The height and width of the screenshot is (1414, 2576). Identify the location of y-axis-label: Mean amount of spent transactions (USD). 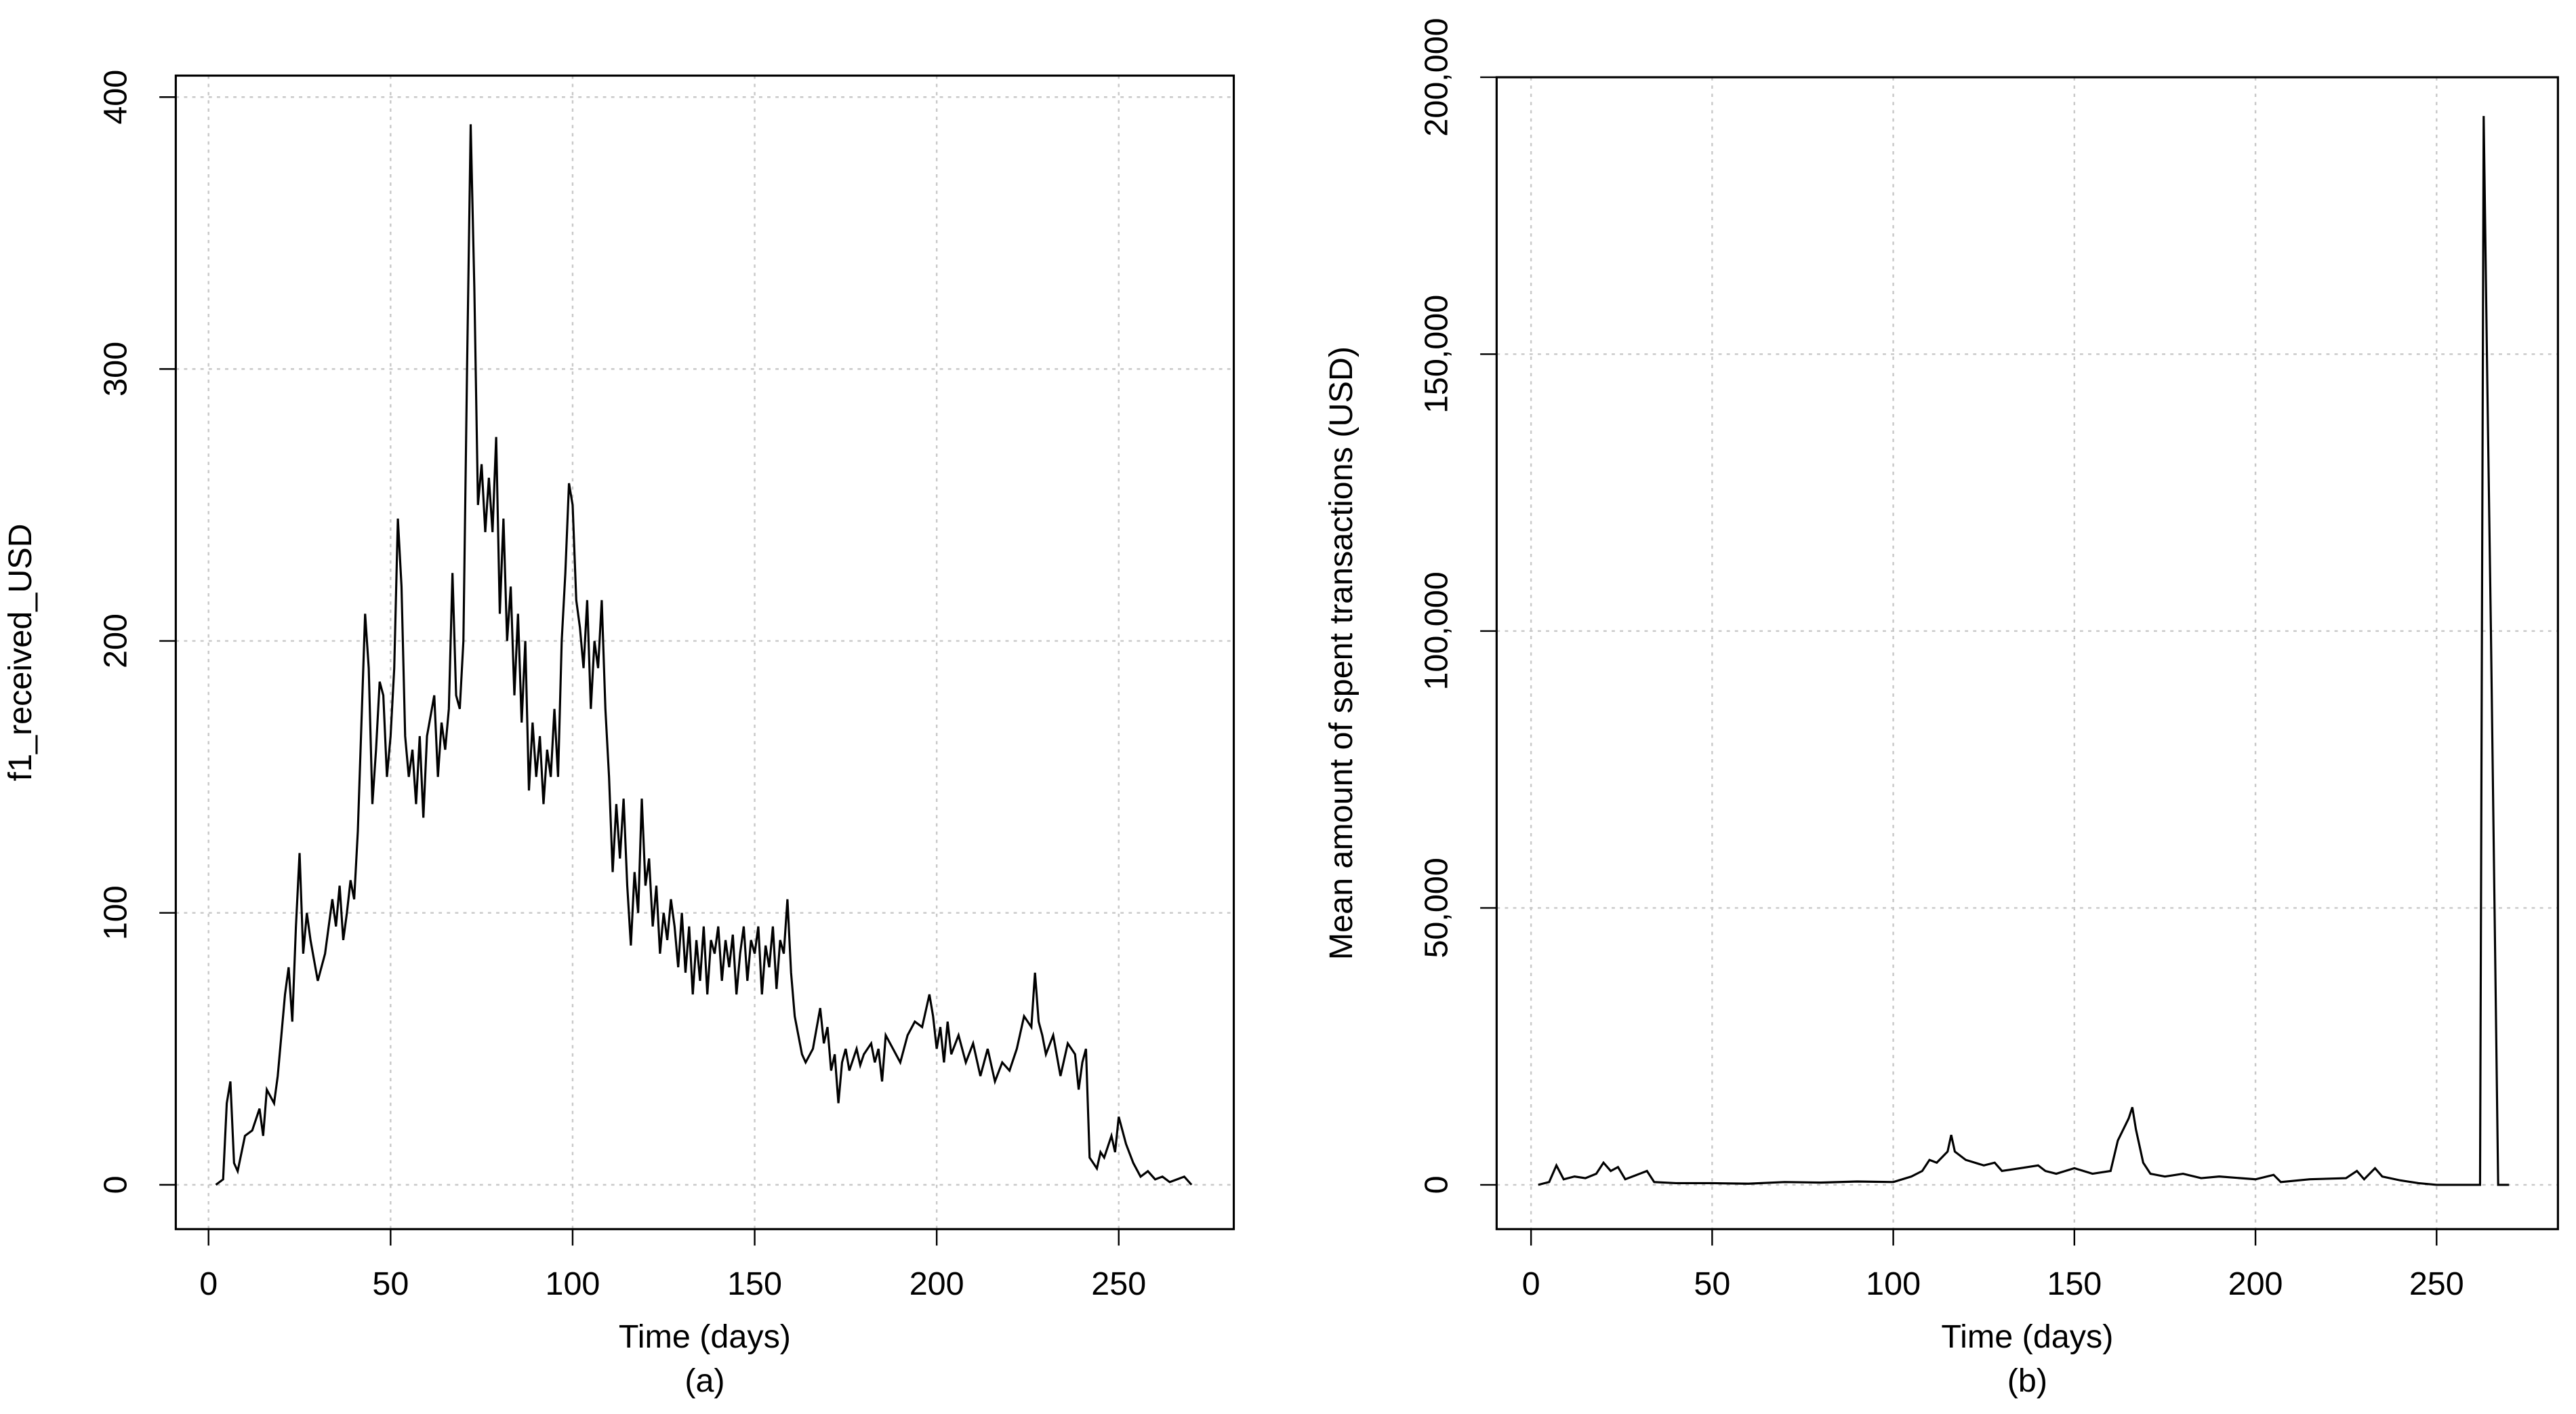
(1341, 653).